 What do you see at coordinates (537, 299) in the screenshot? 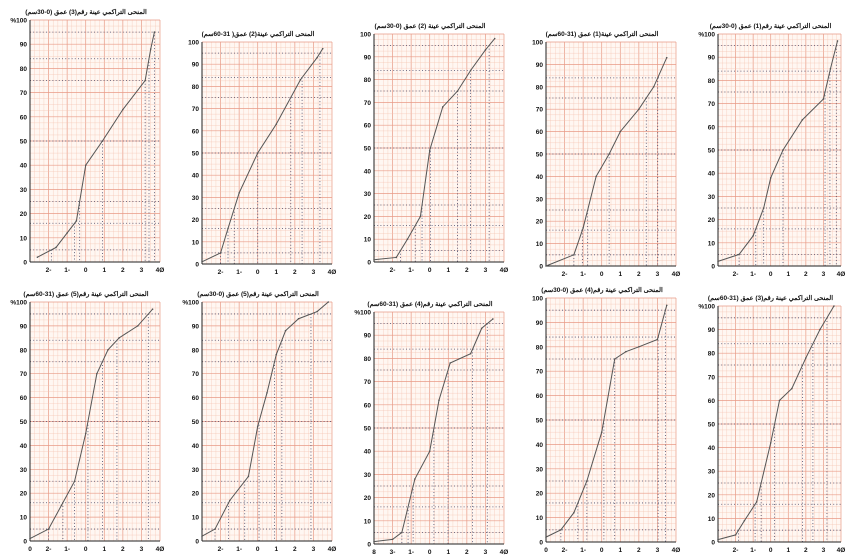
I see `y-tick-label: 100` at bounding box center [537, 299].